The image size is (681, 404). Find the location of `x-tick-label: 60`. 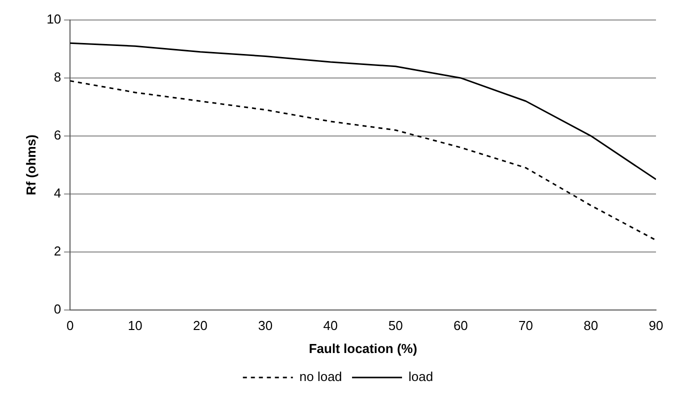

x-tick-label: 60 is located at coordinates (460, 326).